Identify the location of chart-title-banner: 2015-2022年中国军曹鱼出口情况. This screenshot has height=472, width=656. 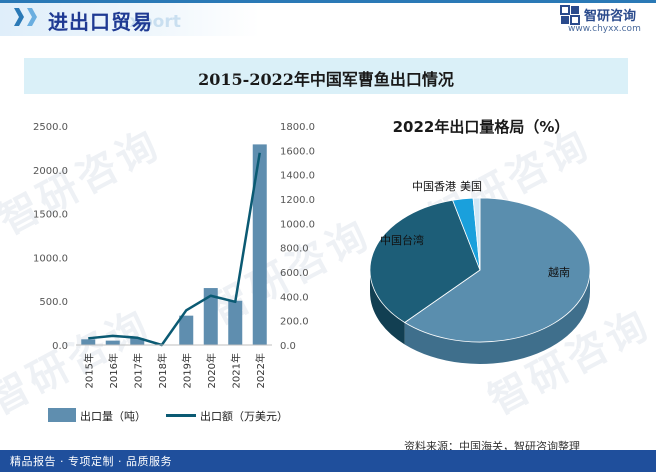
(326, 76).